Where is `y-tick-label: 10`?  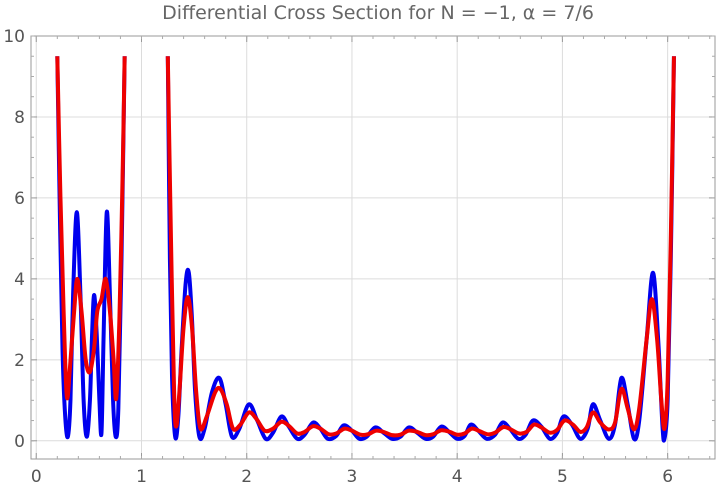
y-tick-label: 10 is located at coordinates (14, 37).